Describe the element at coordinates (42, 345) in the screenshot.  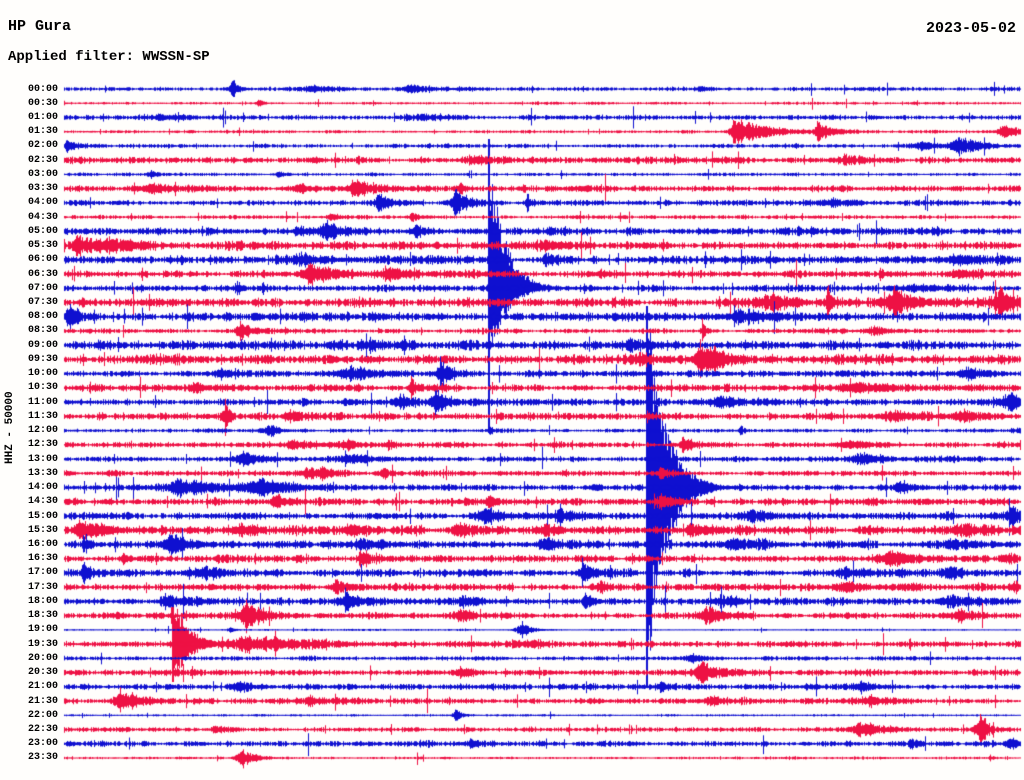
I see `time-label-09:00: 09:00` at that location.